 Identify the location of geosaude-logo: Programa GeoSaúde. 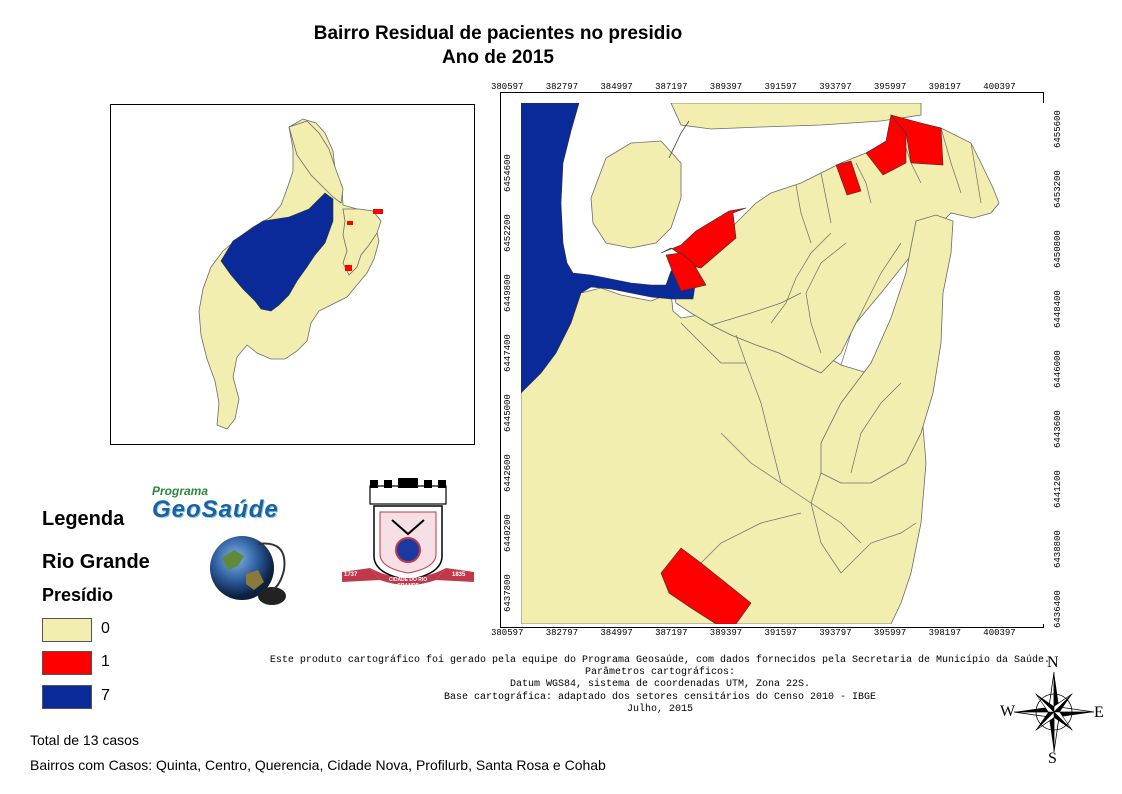
(235, 554).